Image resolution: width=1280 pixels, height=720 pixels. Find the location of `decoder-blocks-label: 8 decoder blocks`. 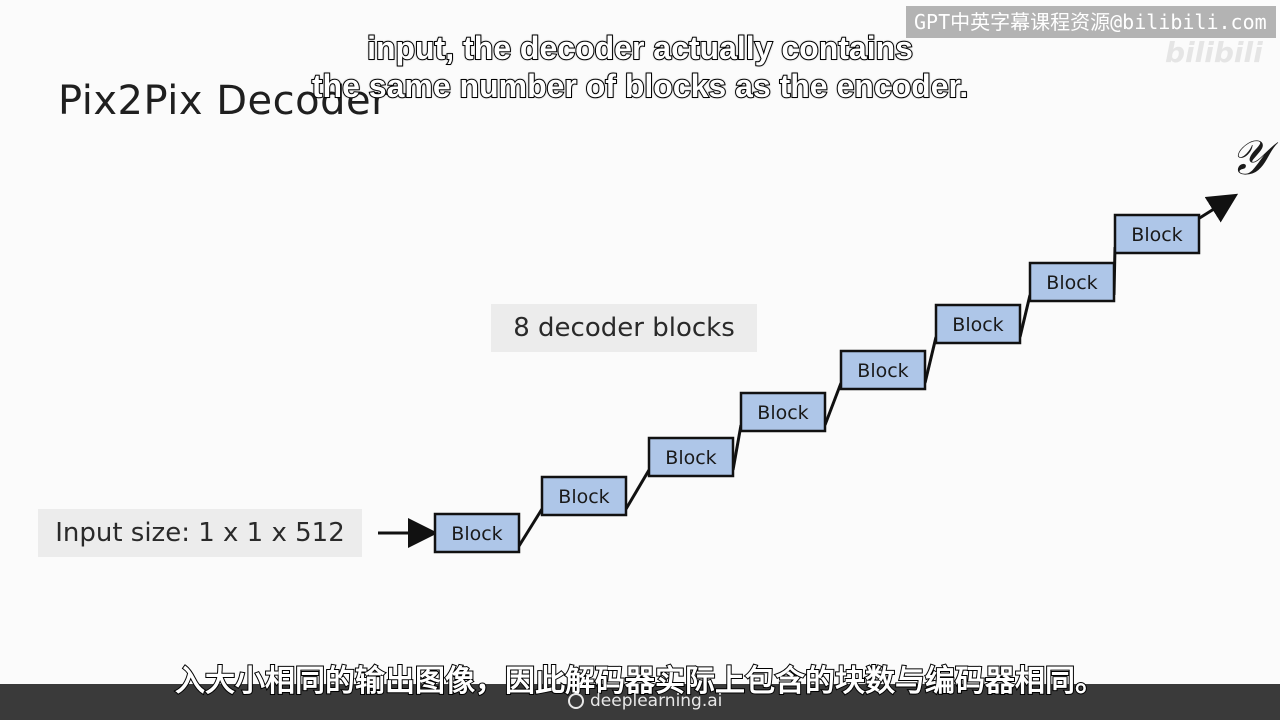

decoder-blocks-label: 8 decoder blocks is located at coordinates (624, 328).